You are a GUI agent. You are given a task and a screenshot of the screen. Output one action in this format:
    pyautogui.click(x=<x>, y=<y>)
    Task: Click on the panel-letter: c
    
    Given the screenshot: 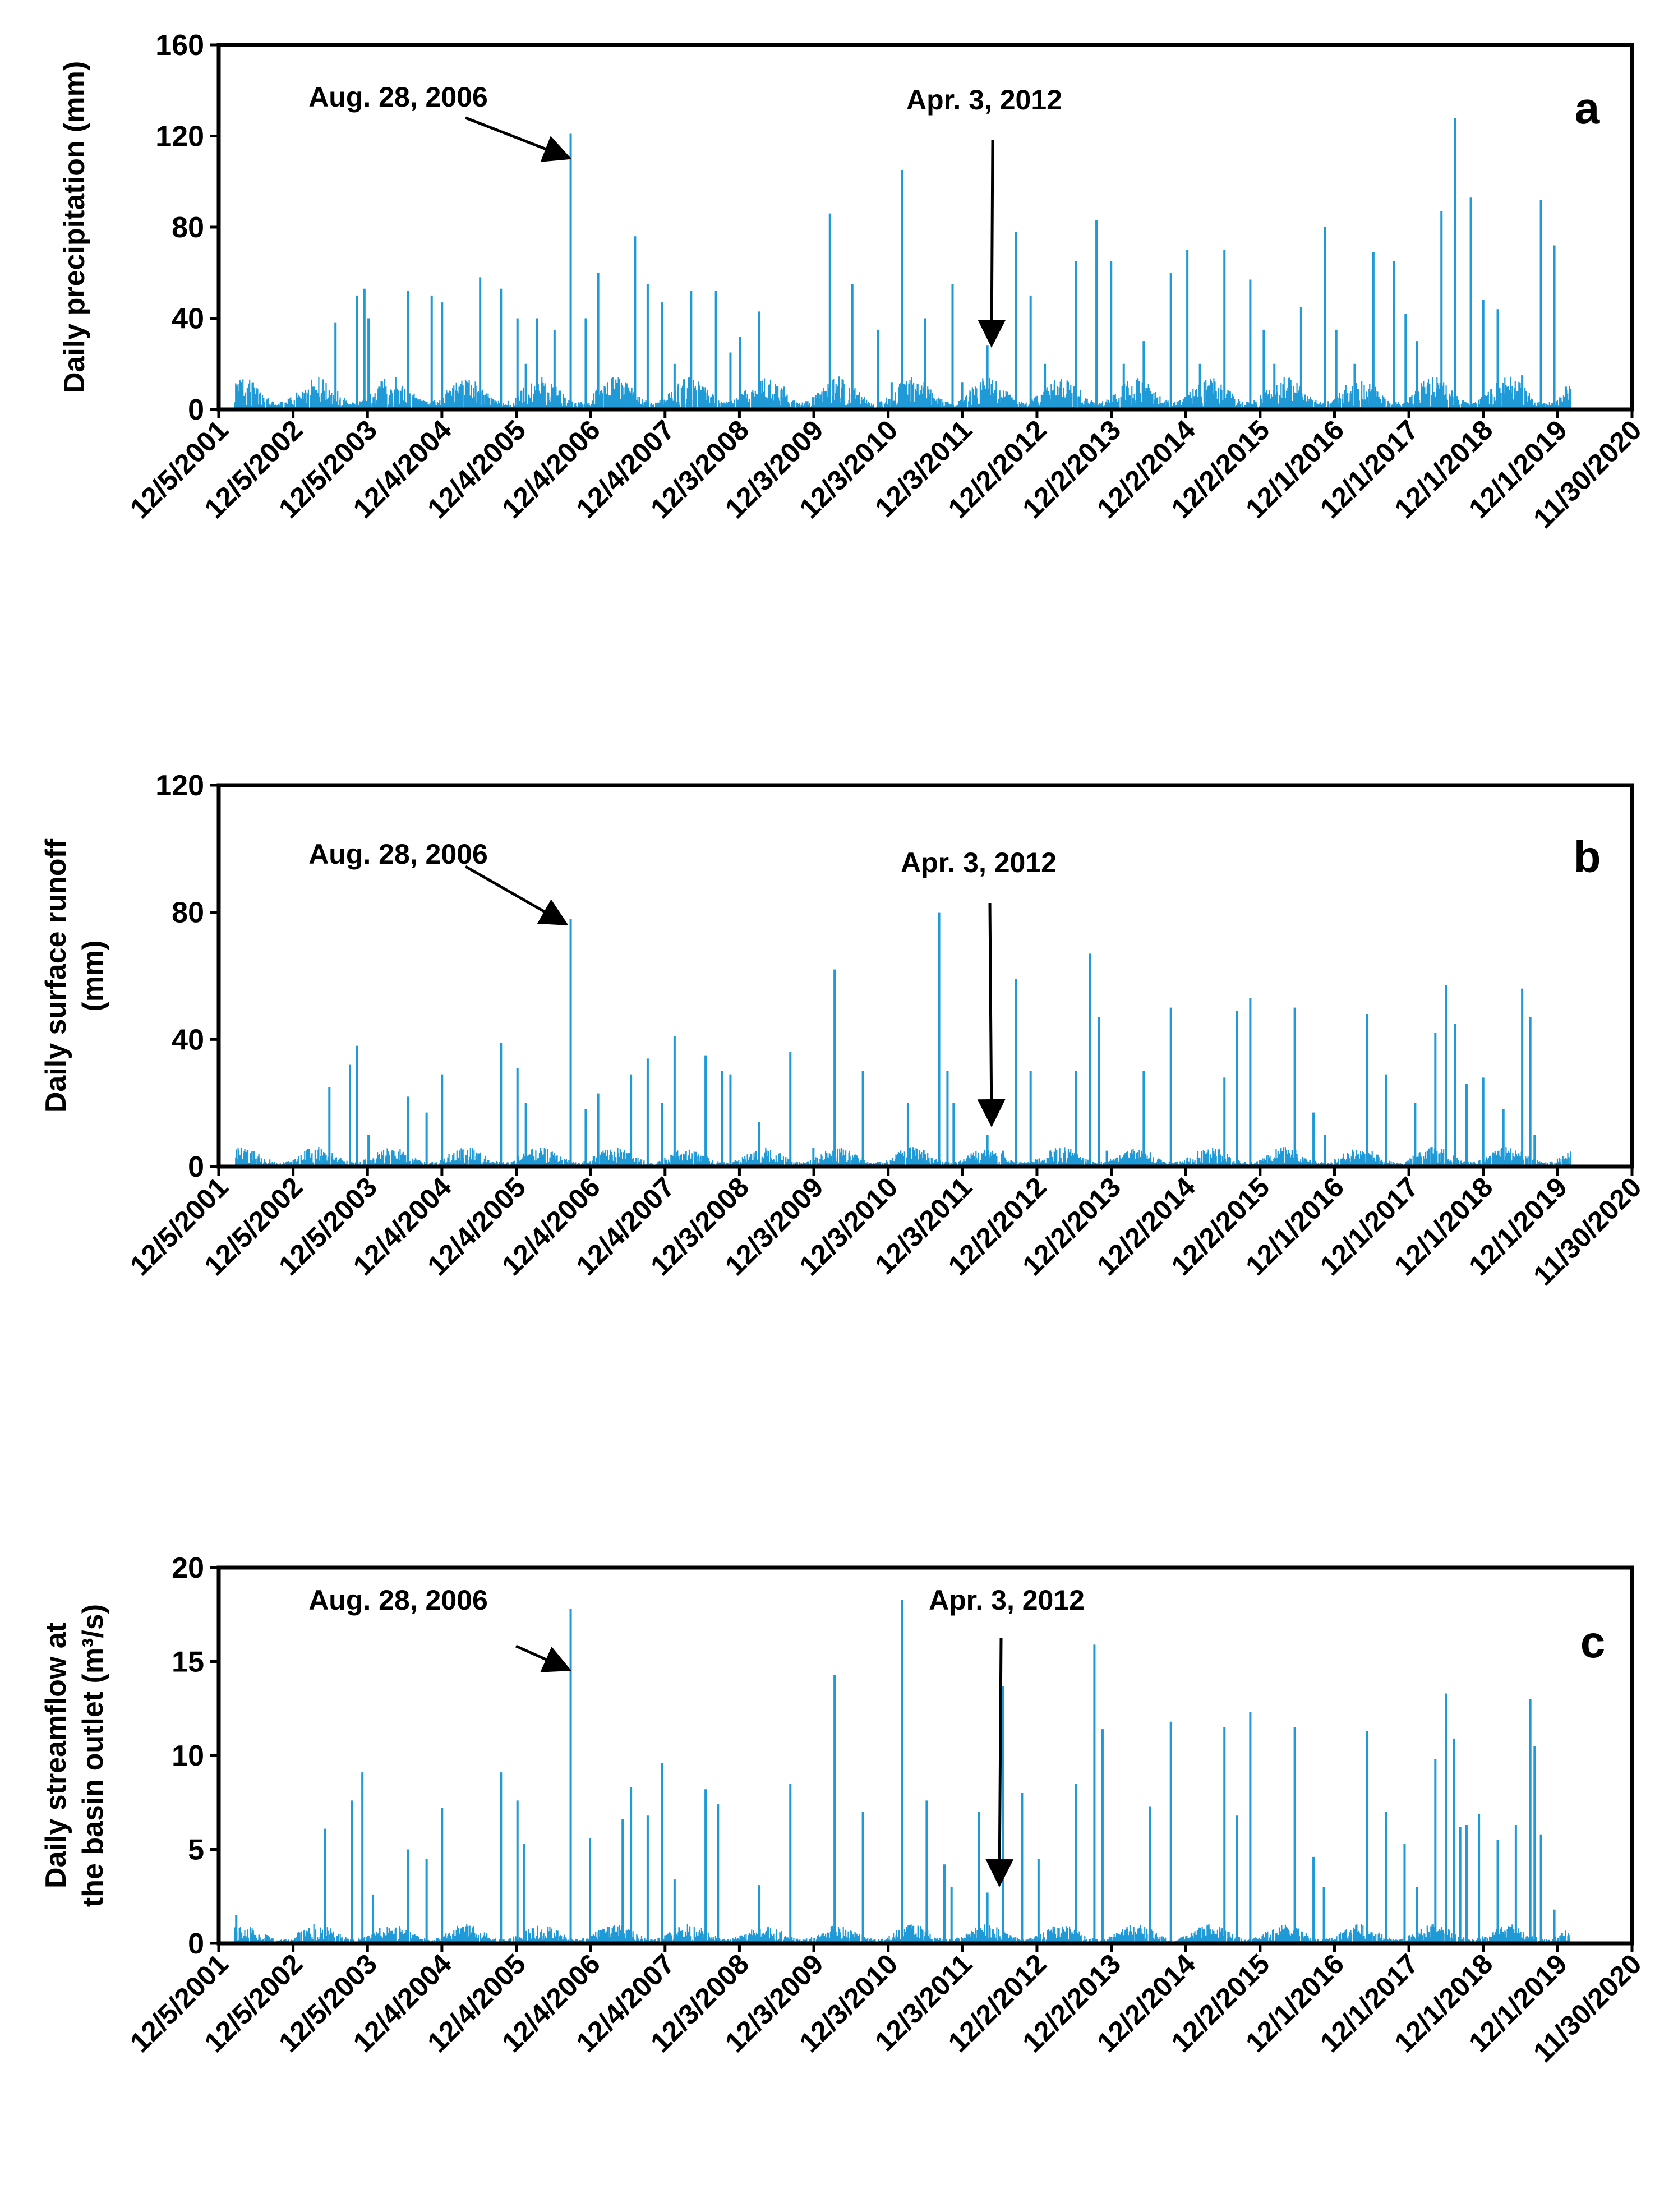 What is the action you would take?
    pyautogui.click(x=1593, y=1642)
    